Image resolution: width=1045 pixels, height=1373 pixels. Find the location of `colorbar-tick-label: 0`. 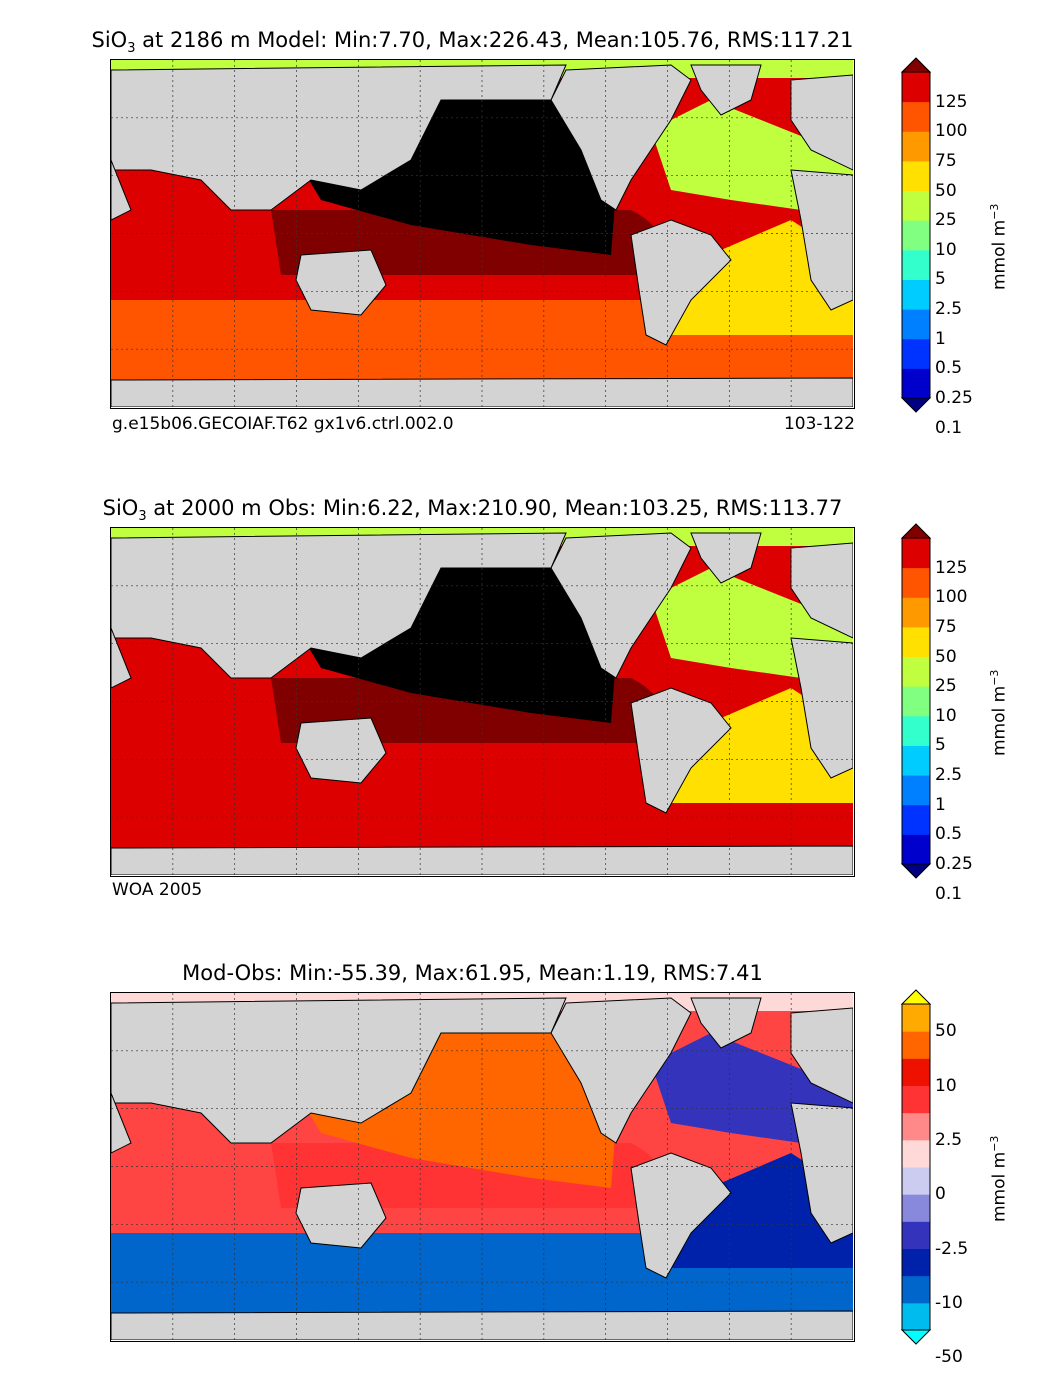

colorbar-tick-label: 0 is located at coordinates (940, 1194).